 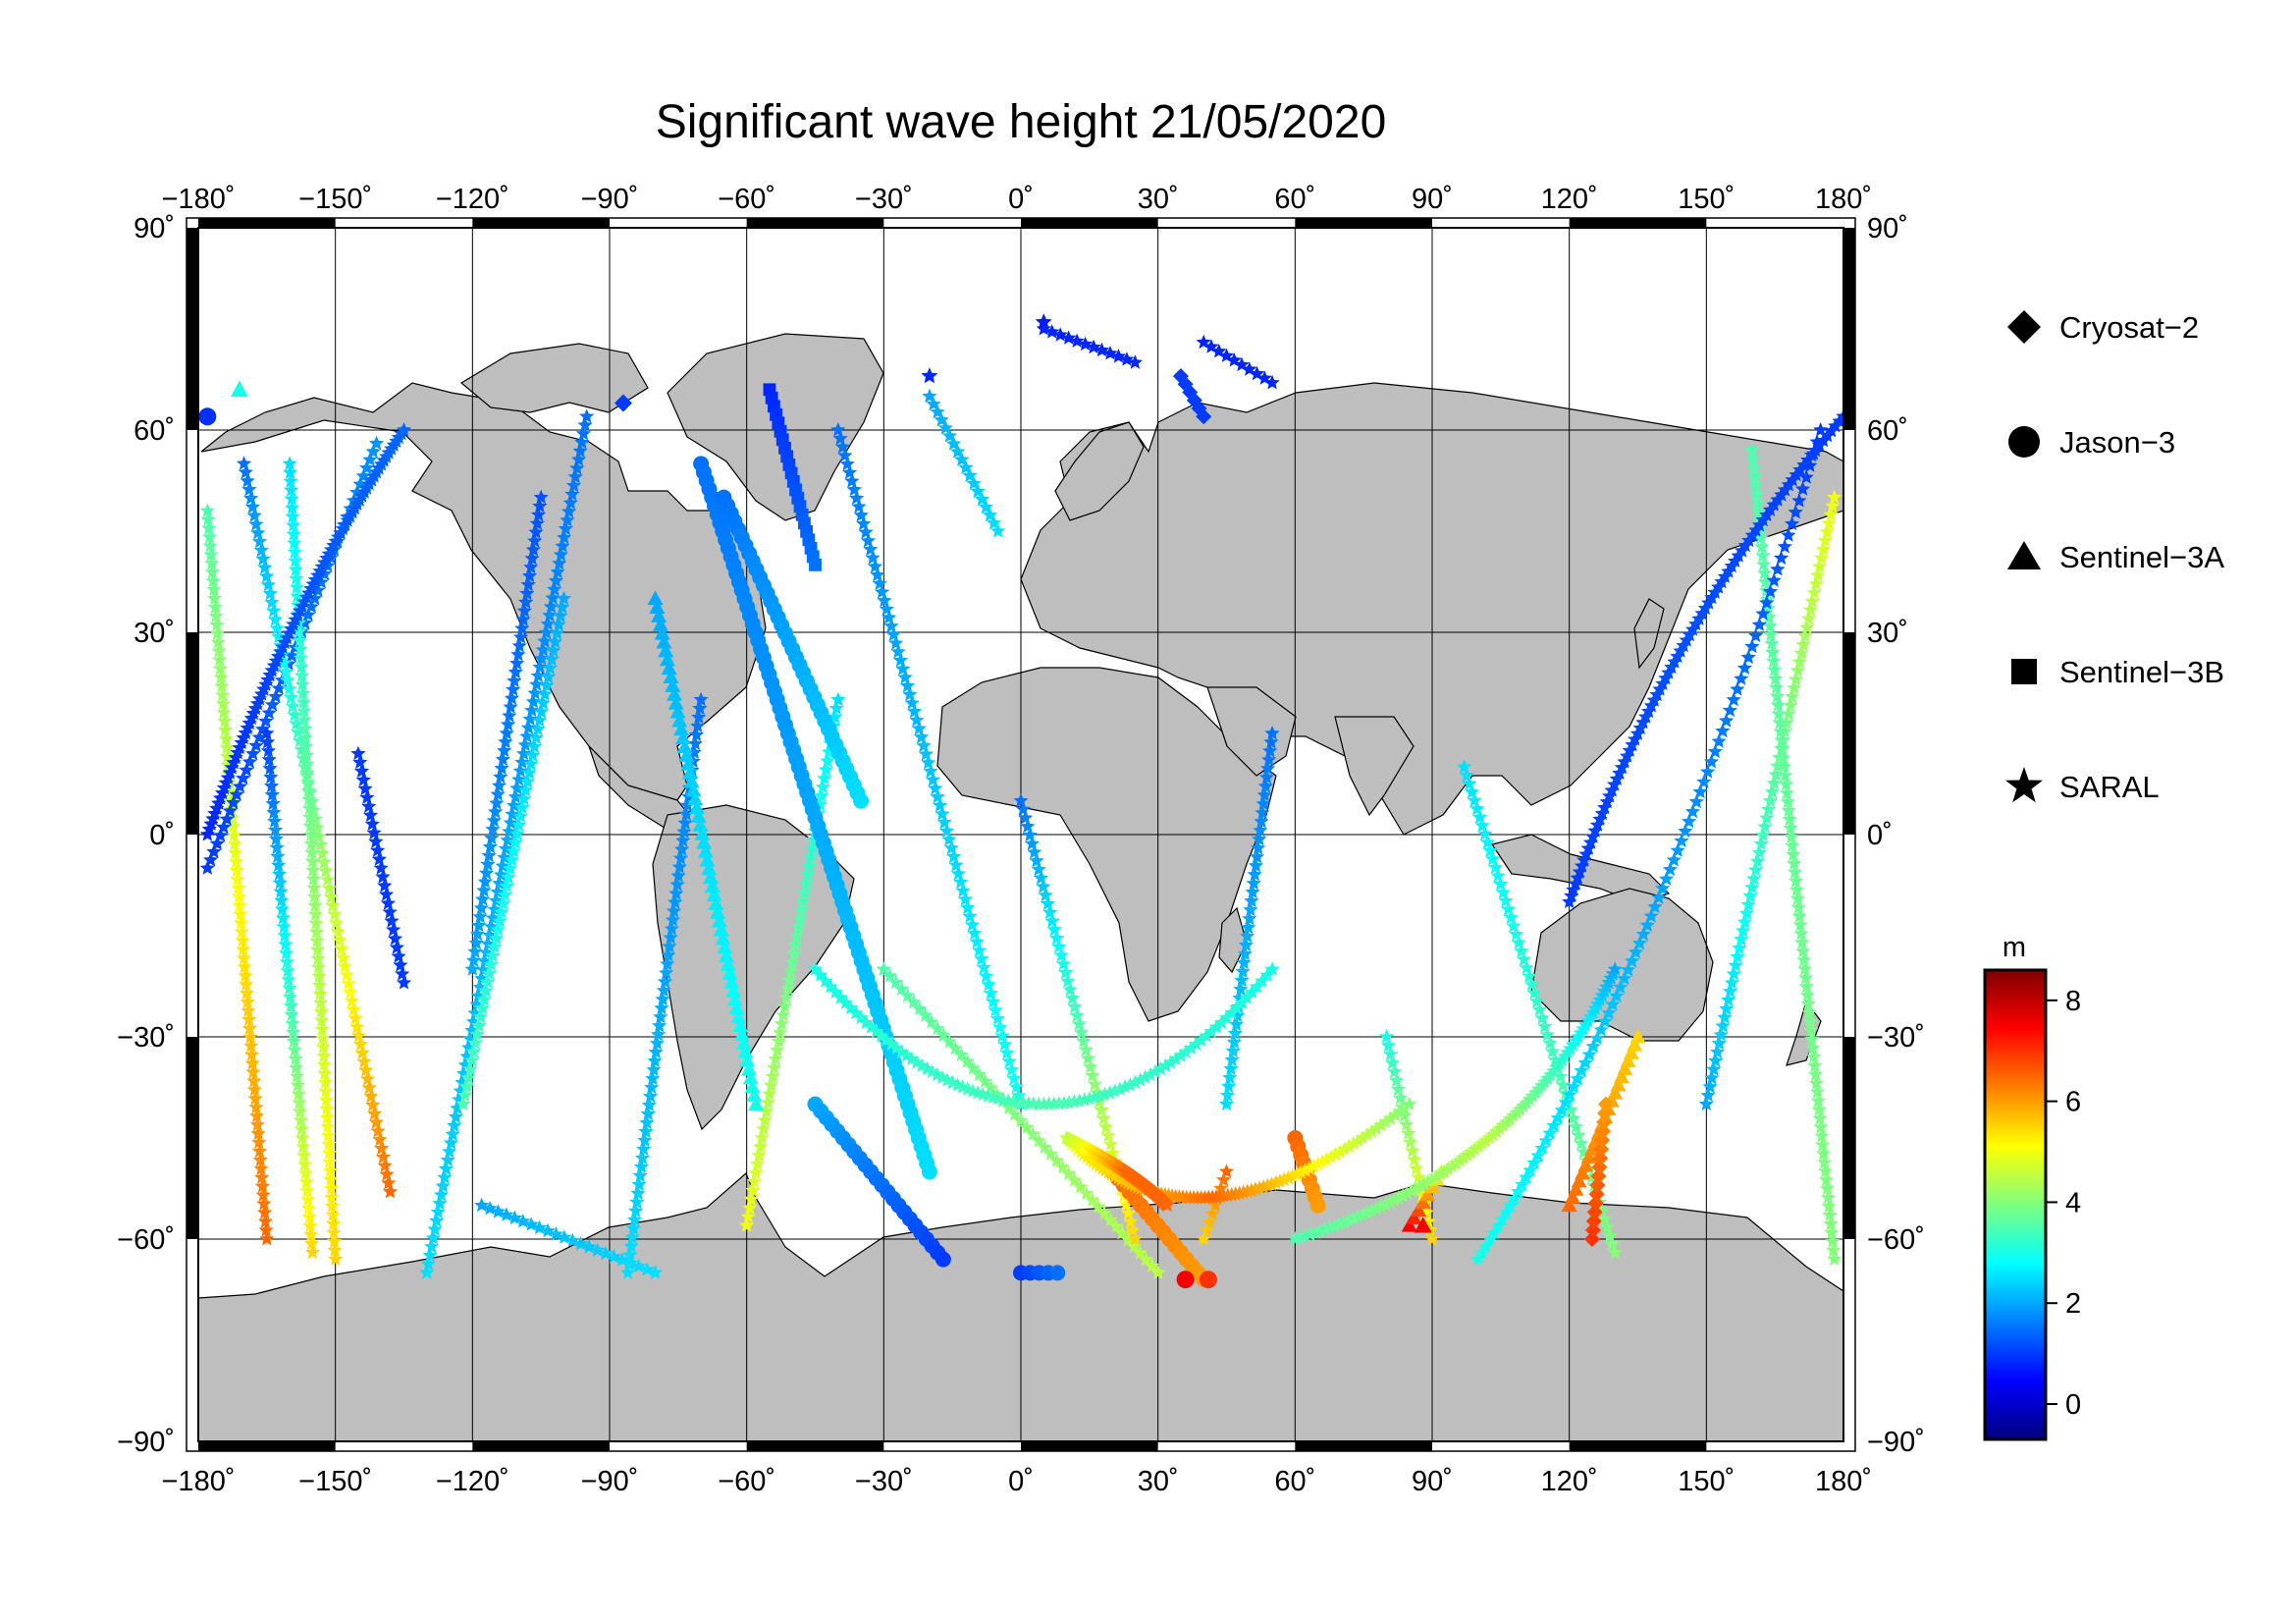 What do you see at coordinates (2103, 327) in the screenshot?
I see `legend-item: Cryosat−2` at bounding box center [2103, 327].